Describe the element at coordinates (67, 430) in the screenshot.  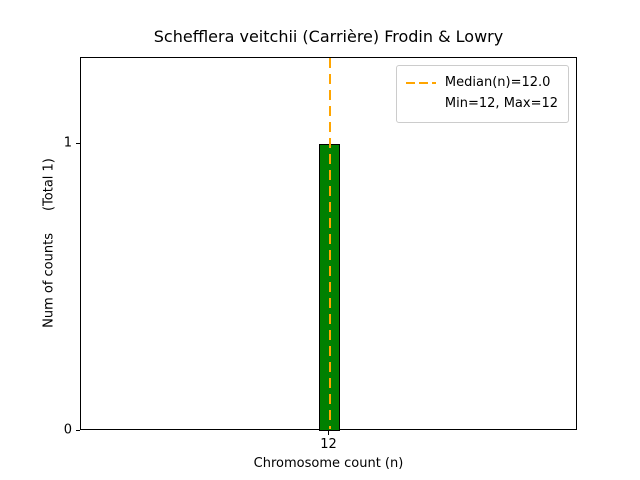
I see `y-tick-label-0: 0` at that location.